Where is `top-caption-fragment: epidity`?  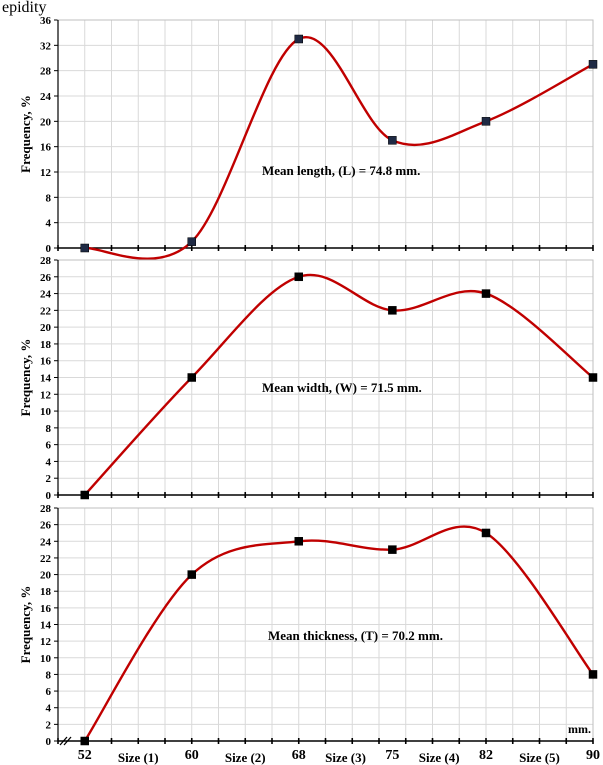
top-caption-fragment: epidity is located at coordinates (24, 8).